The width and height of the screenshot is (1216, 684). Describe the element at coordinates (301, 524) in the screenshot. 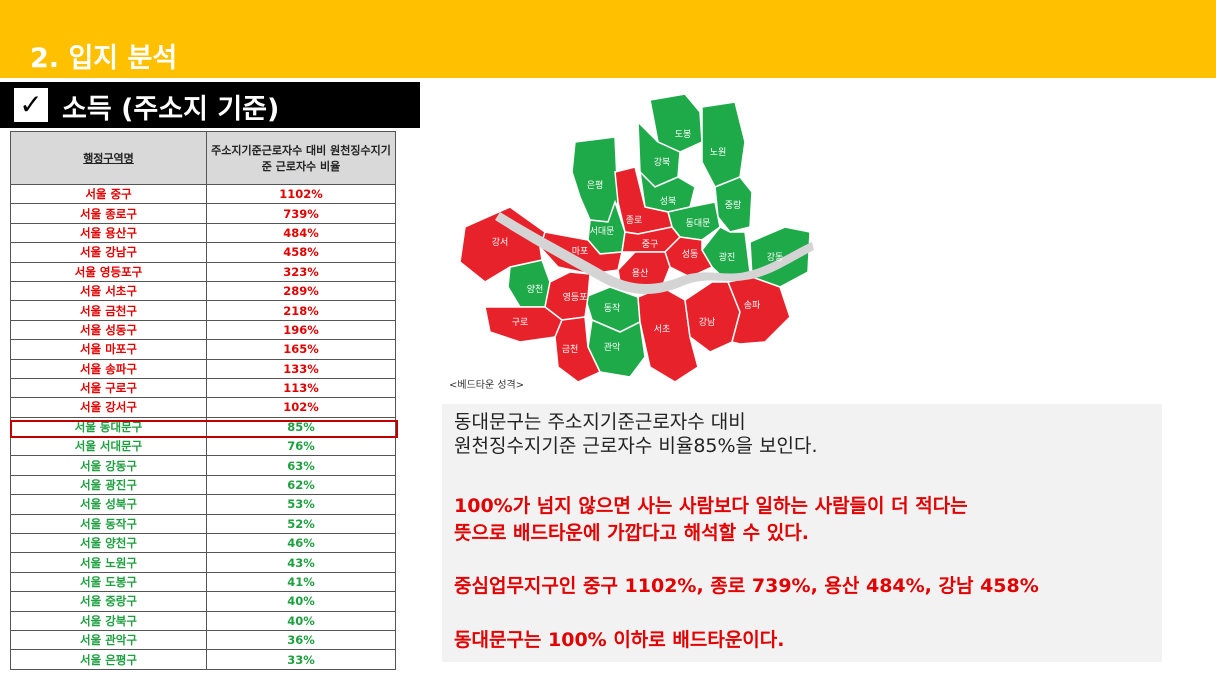

I see `cell-ratio-value: 52%` at that location.